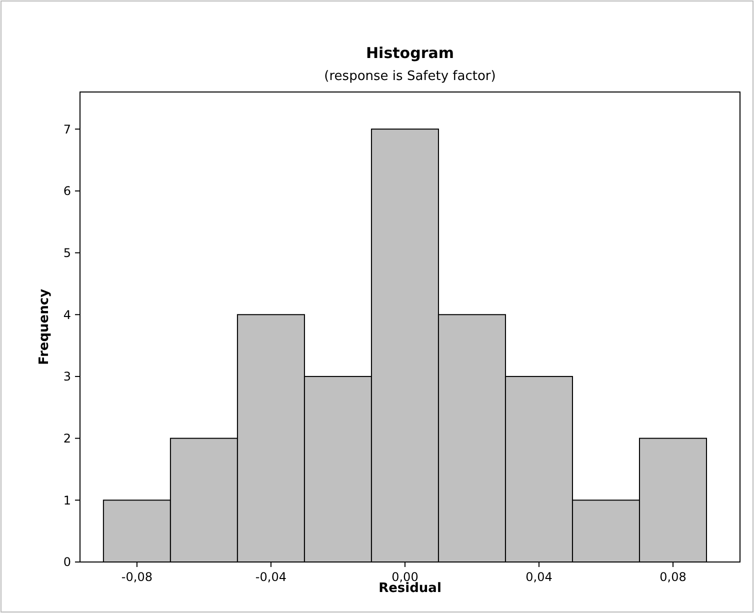  What do you see at coordinates (67, 191) in the screenshot?
I see `y-tick-label: 6` at bounding box center [67, 191].